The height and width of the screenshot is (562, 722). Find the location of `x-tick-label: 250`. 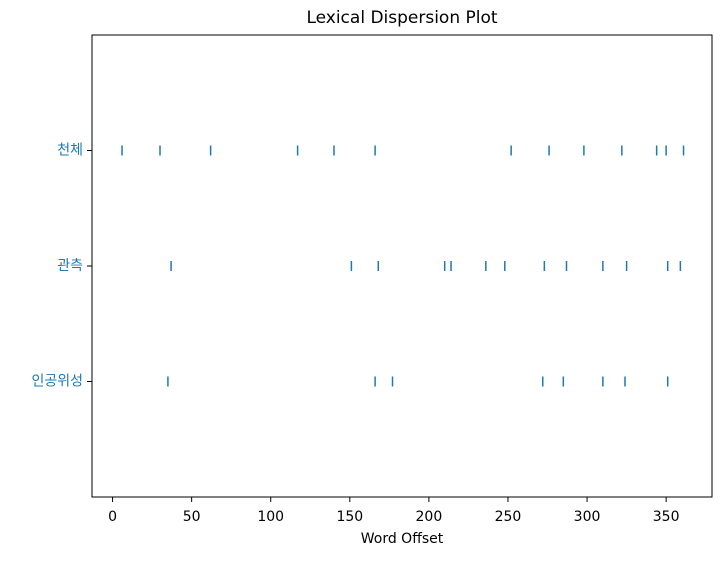

x-tick-label: 250 is located at coordinates (508, 517).